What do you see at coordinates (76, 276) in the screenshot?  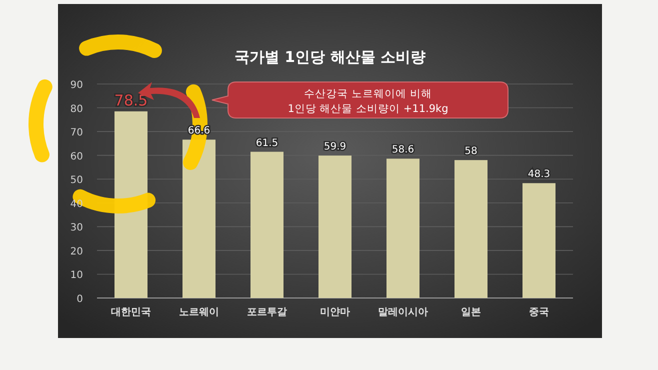 I see `y-tick-label: 10` at bounding box center [76, 276].